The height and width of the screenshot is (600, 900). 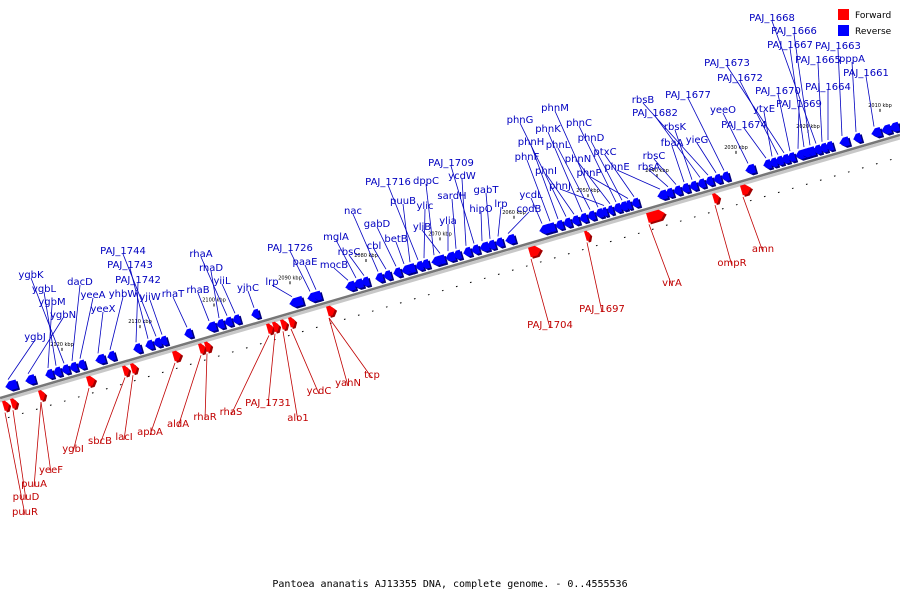 What do you see at coordinates (290, 248) in the screenshot?
I see `reverse-gene-label: PAJ_1726` at bounding box center [290, 248].